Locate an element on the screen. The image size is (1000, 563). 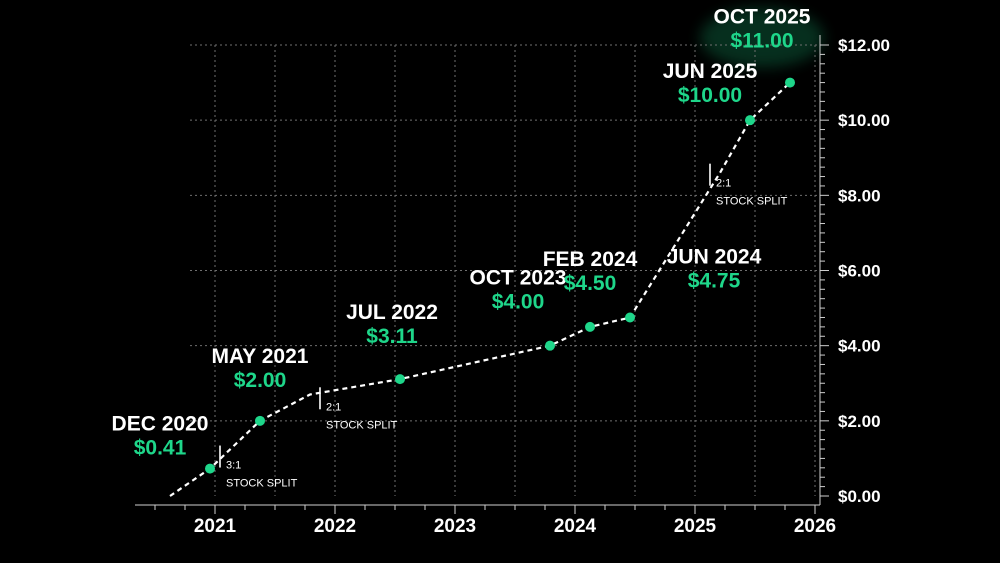
point-value-label: $3.11 is located at coordinates (392, 336).